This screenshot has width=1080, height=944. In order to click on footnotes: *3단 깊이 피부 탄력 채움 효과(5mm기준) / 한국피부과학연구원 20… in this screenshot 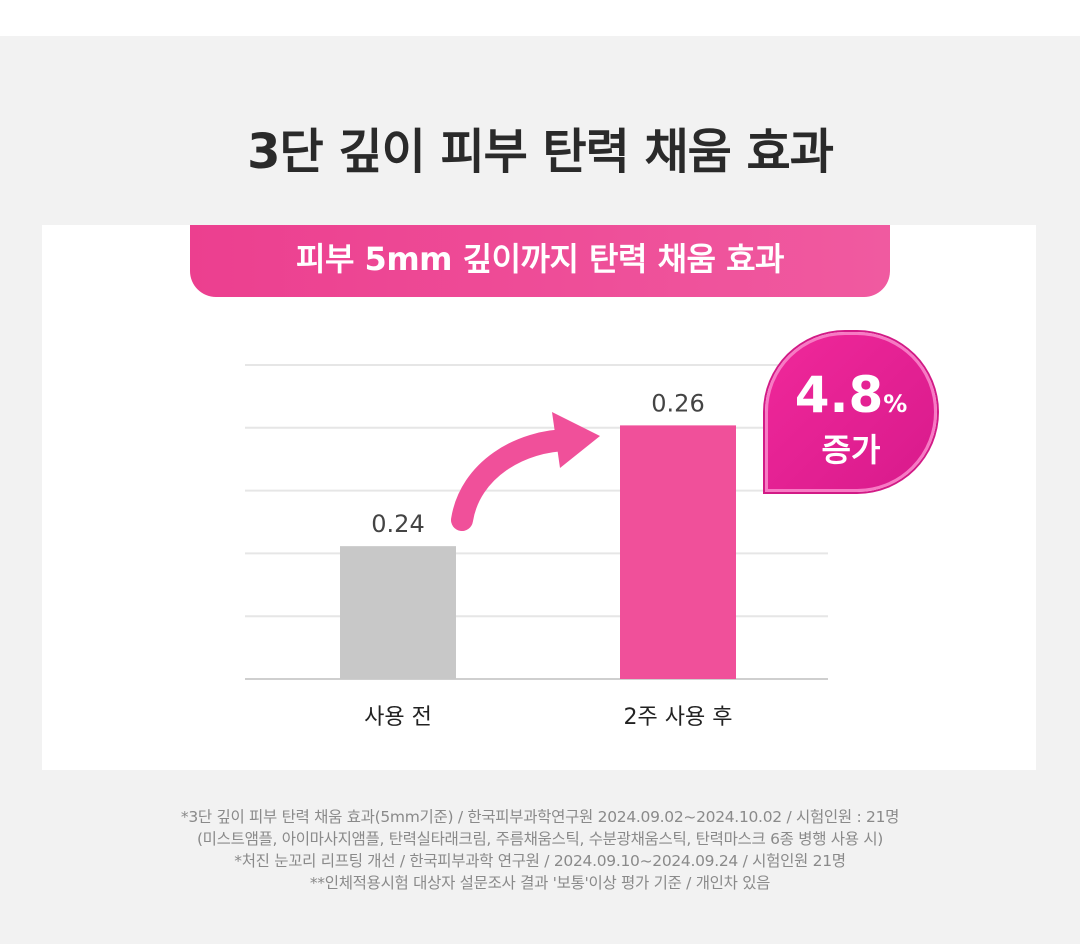, I will do `click(540, 850)`.